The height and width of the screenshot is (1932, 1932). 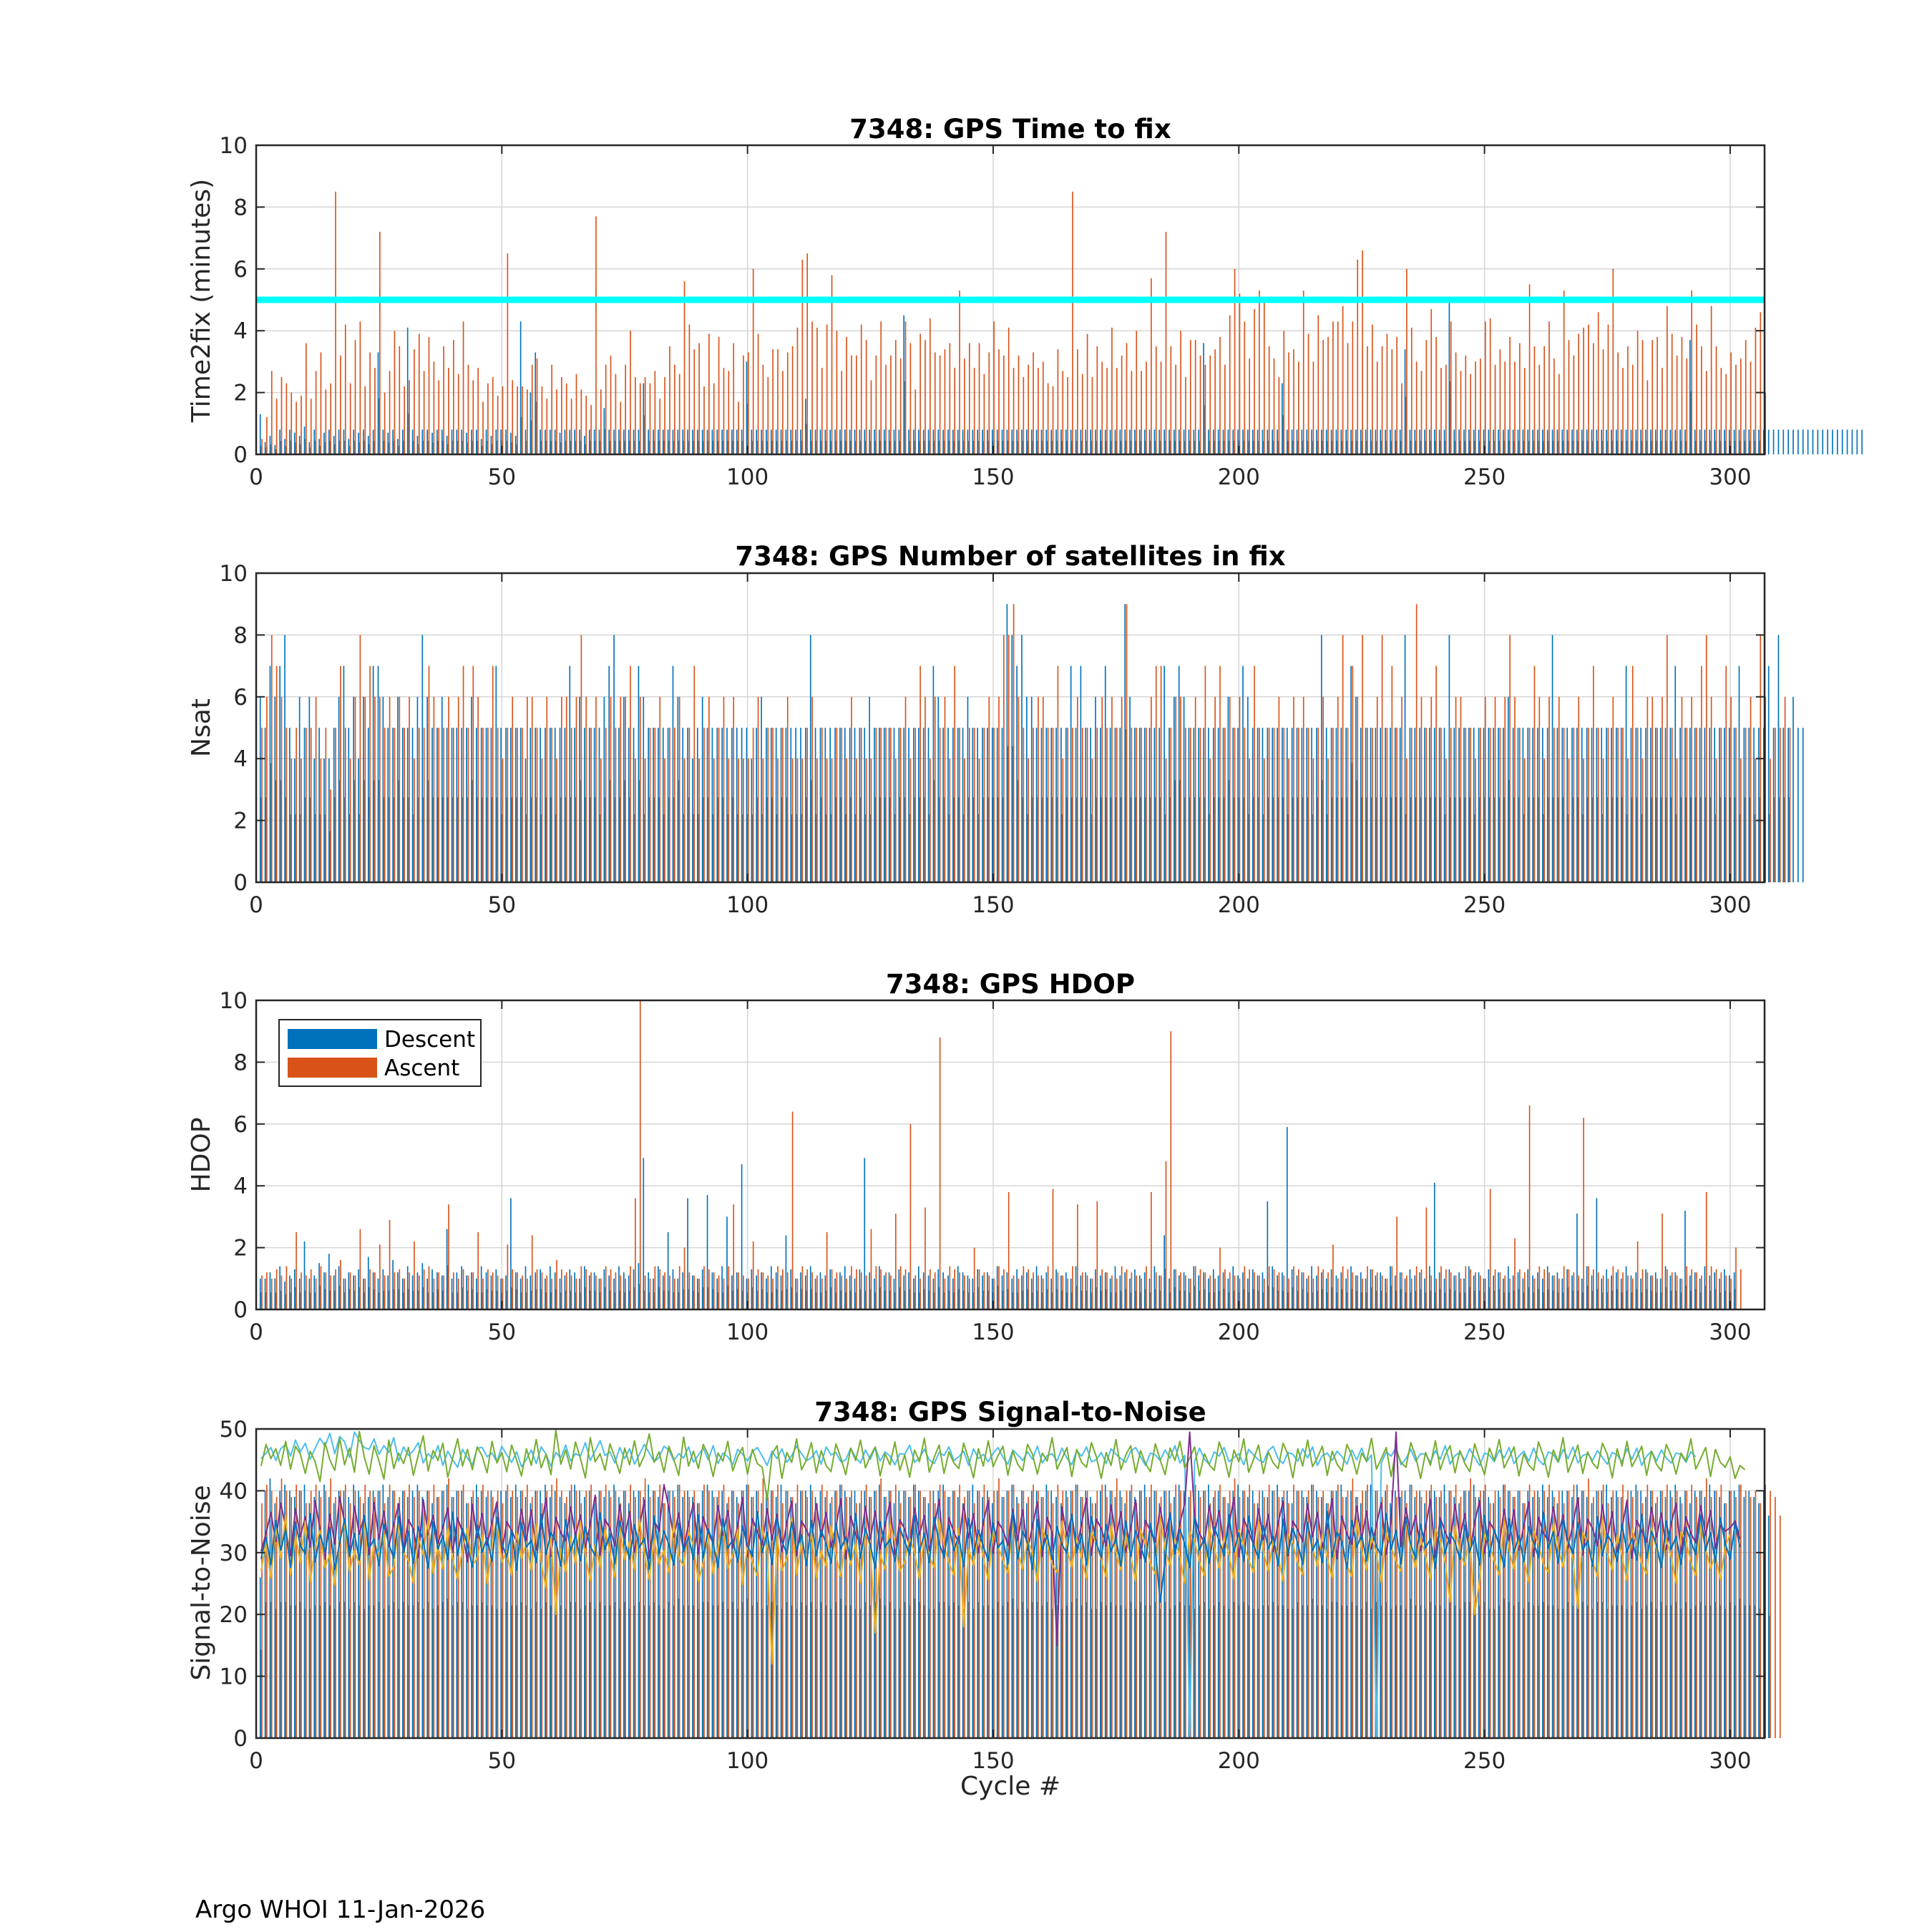 I want to click on y-tick-label: 4, so click(x=240, y=1186).